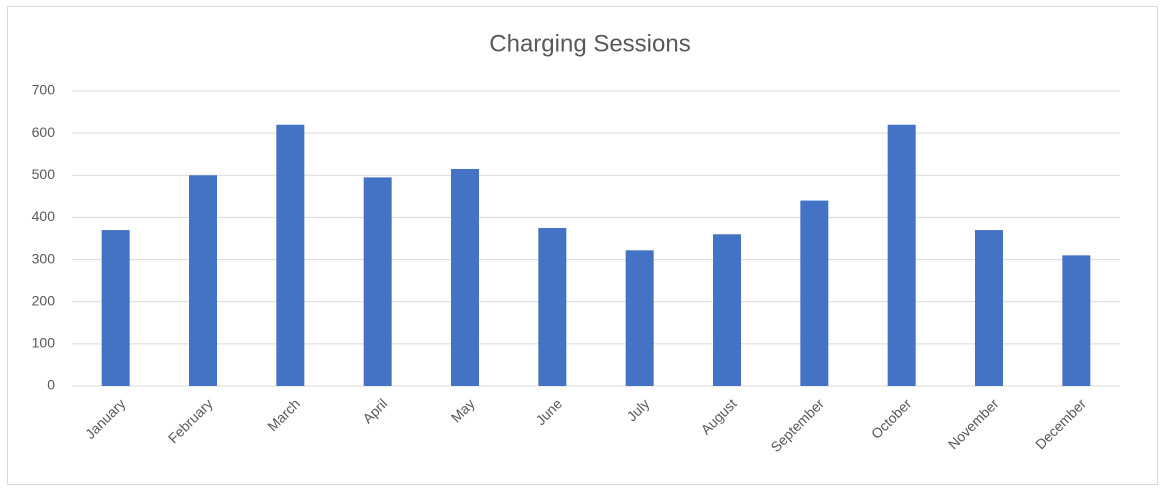 The height and width of the screenshot is (491, 1165). What do you see at coordinates (589, 43) in the screenshot?
I see `chart-title: Charging Sessions` at bounding box center [589, 43].